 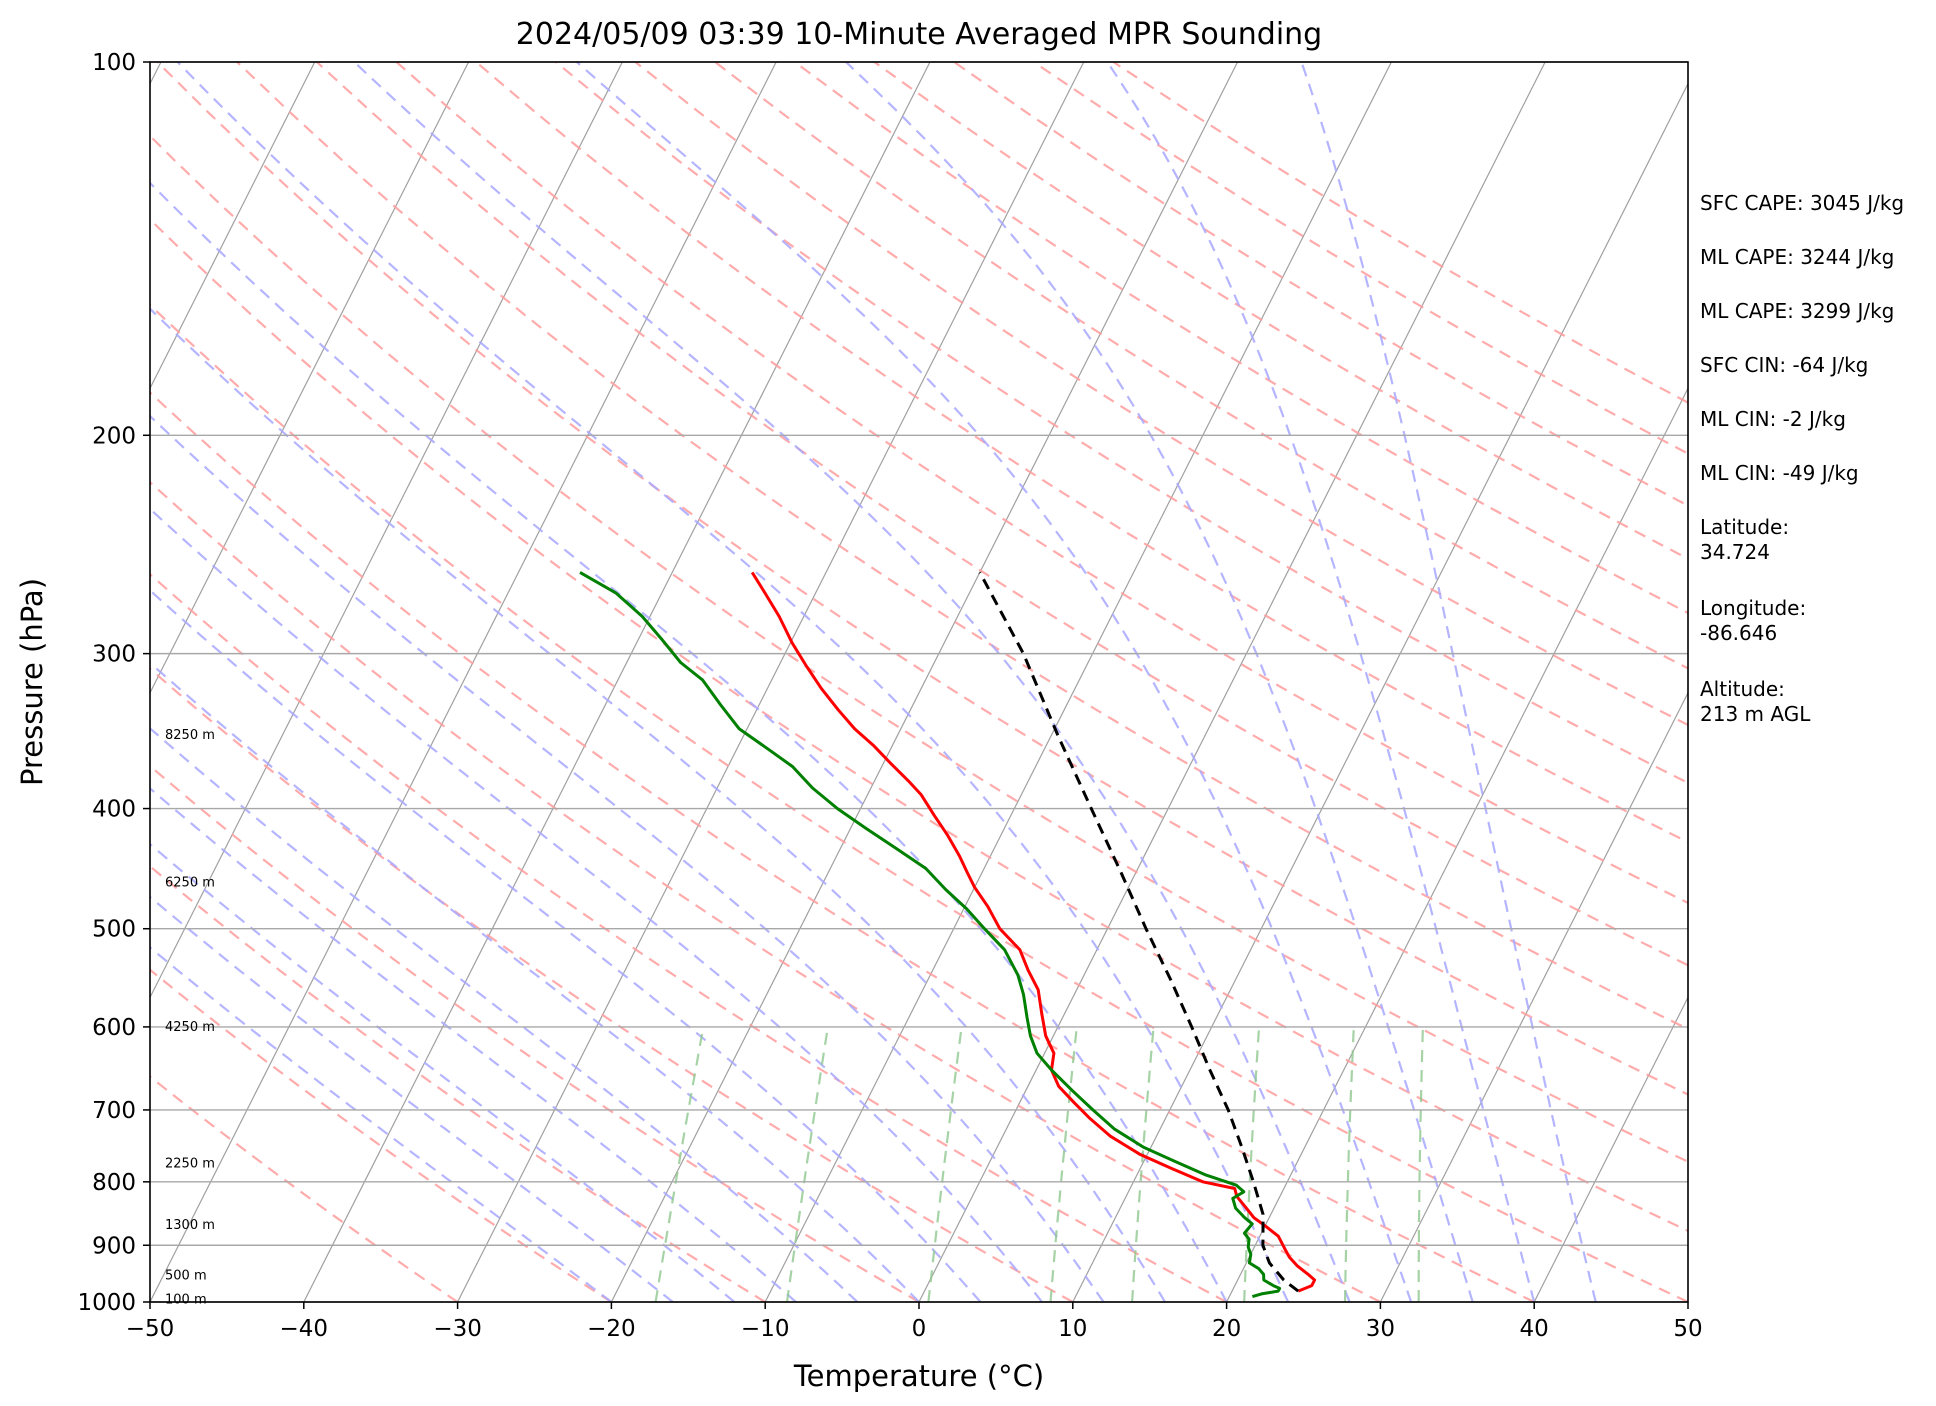 What do you see at coordinates (106, 1303) in the screenshot?
I see `y-tick-label: 1000` at bounding box center [106, 1303].